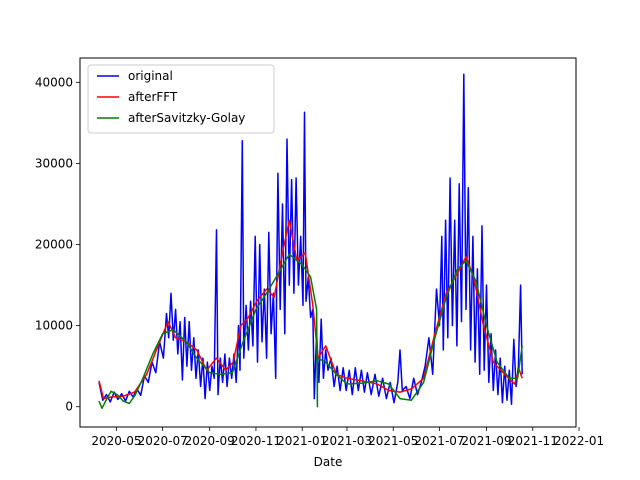 The image size is (640, 480). I want to click on x-tick-label: 2020-07, so click(163, 441).